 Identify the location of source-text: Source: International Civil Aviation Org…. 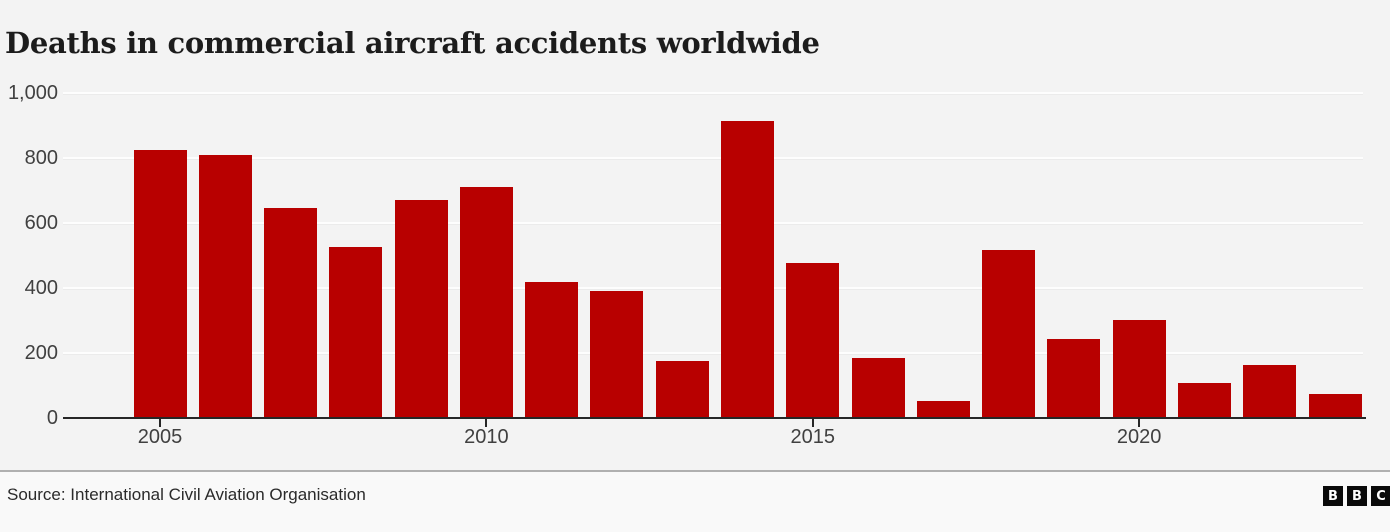
(186, 494).